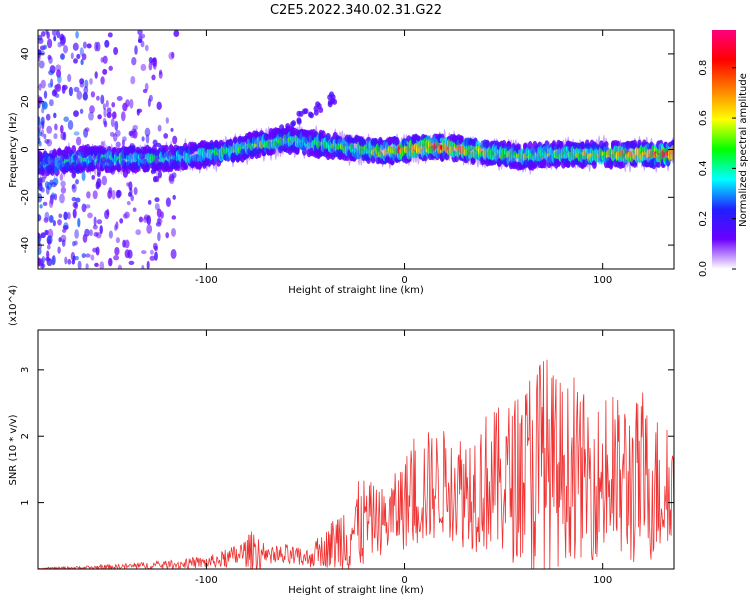  Describe the element at coordinates (206, 580) in the screenshot. I see `snr-xtick-label: -100` at that location.